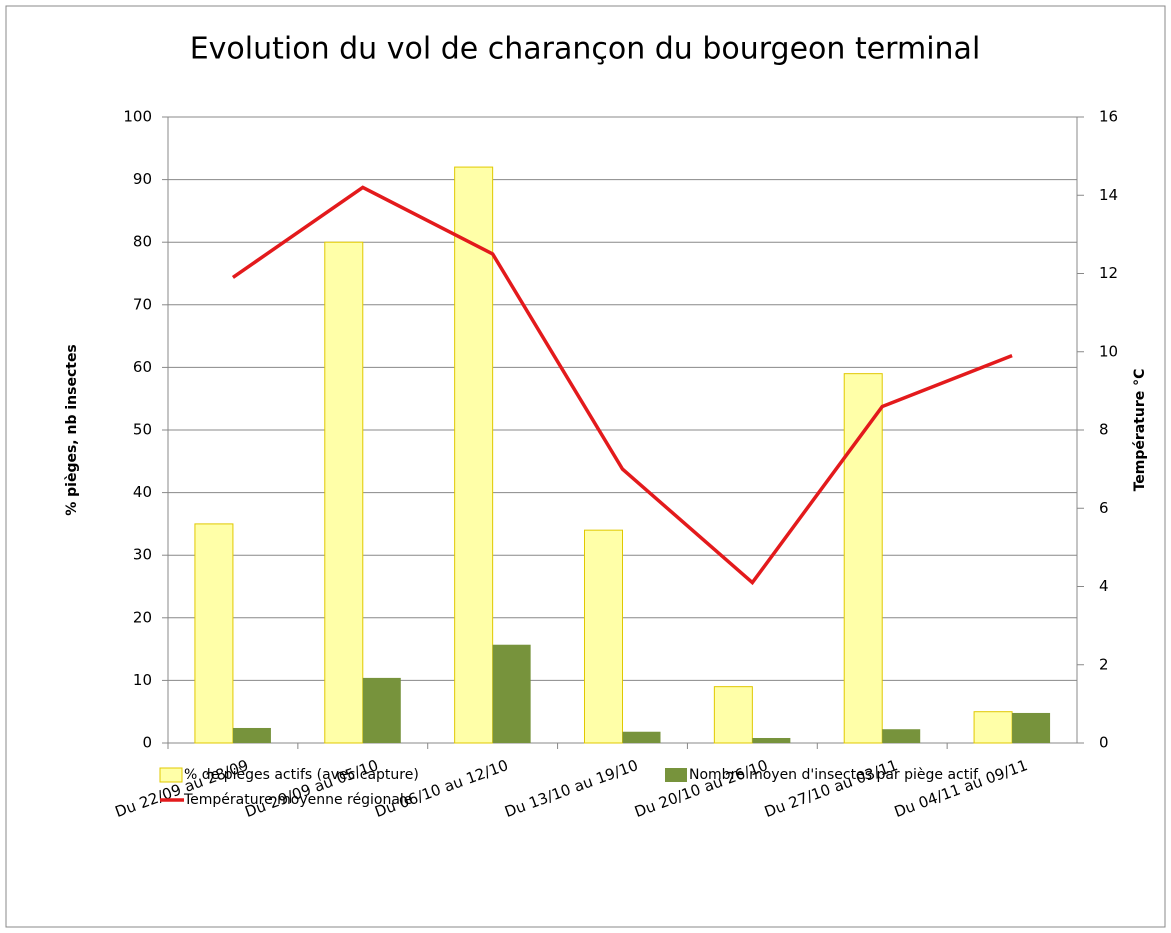  What do you see at coordinates (142, 492) in the screenshot?
I see `y-tick-label: 40` at bounding box center [142, 492].